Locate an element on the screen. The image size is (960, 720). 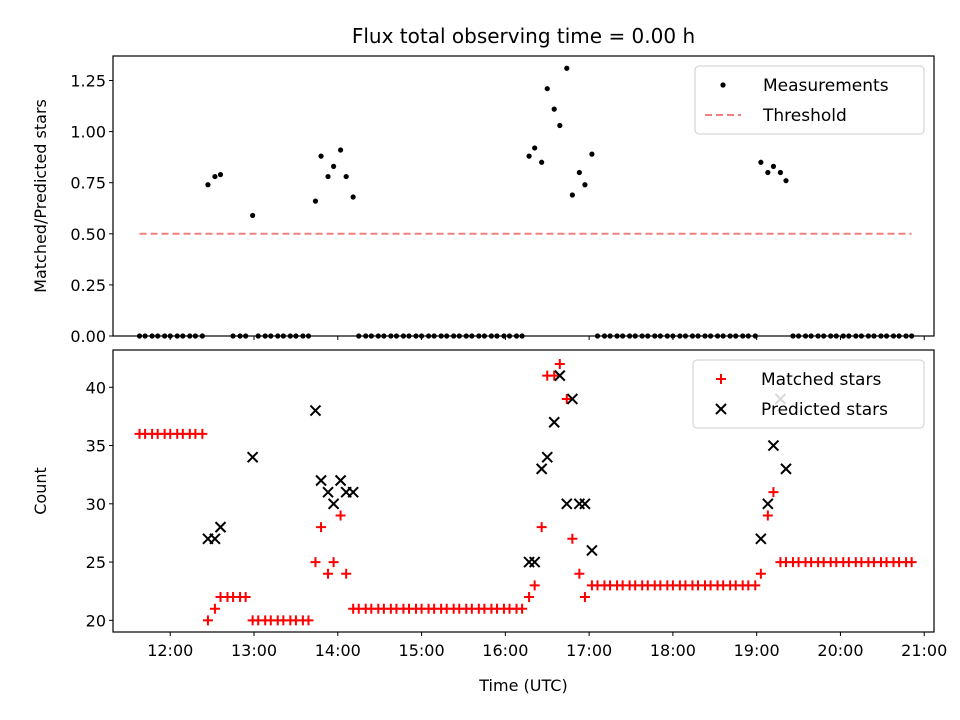
y-axis-label: Count is located at coordinates (40, 491).